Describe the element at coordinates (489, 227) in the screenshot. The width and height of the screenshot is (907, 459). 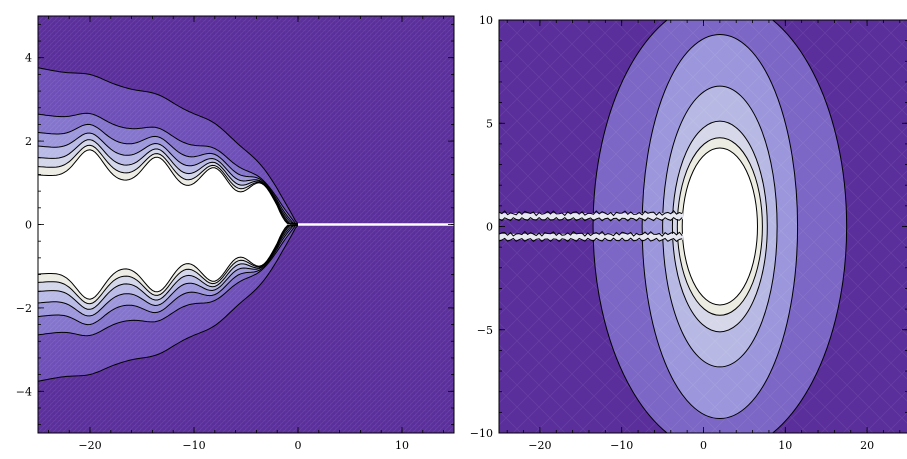
I see `right-ytick-label: 0` at that location.